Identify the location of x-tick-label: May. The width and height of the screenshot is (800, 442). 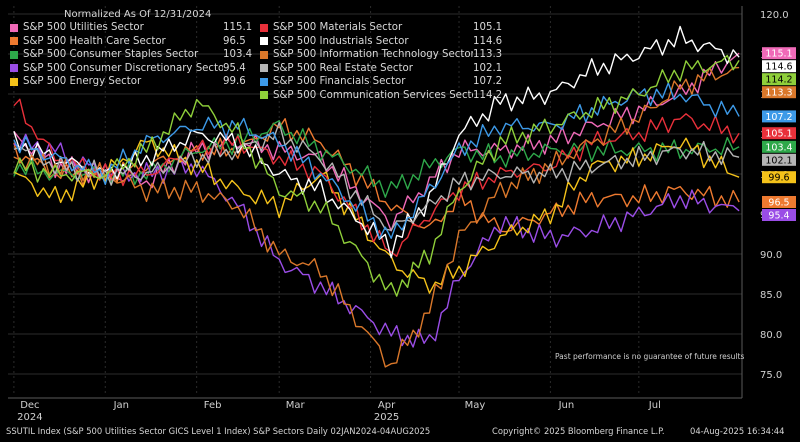
(475, 405).